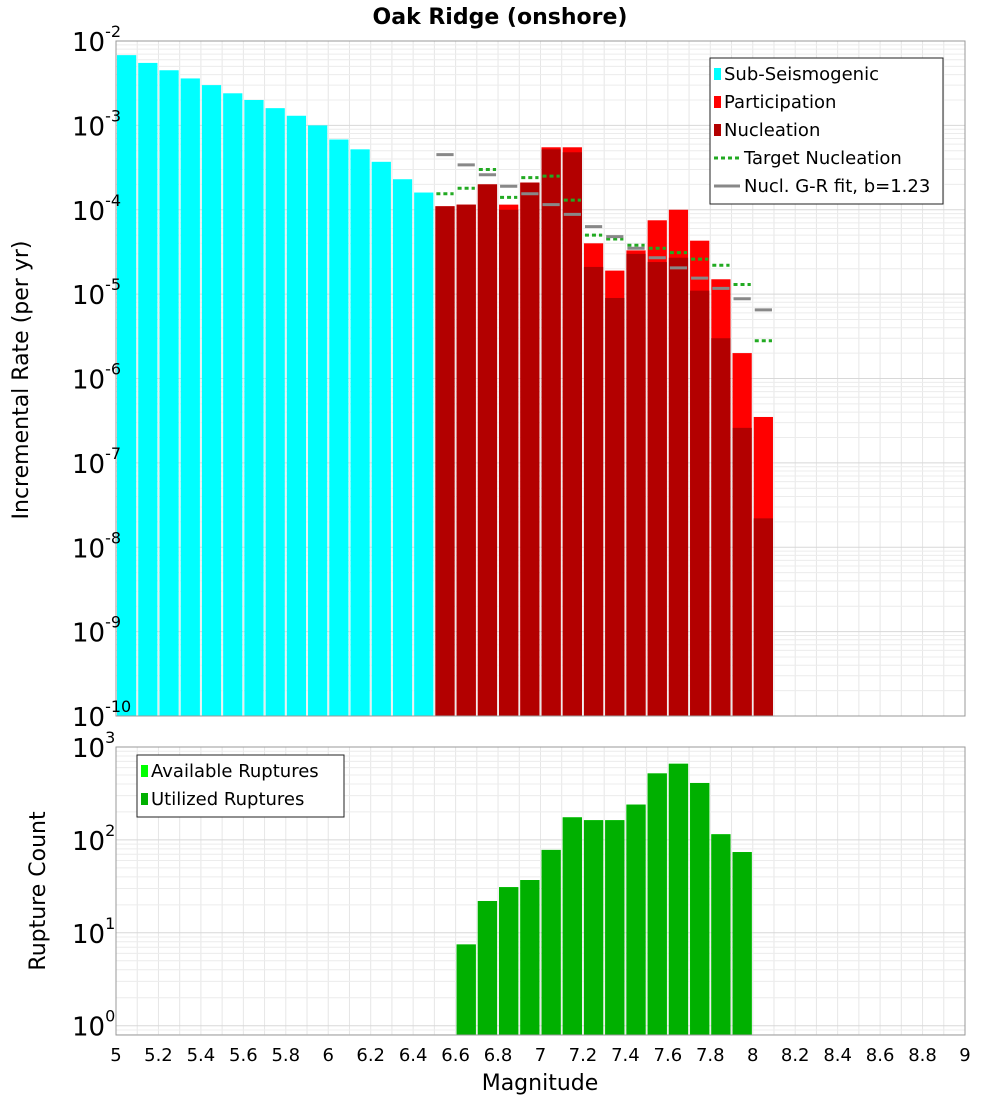 This screenshot has height=1100, width=1000. Describe the element at coordinates (96, 546) in the screenshot. I see `y-tick-label: 10⁻⁸` at that location.